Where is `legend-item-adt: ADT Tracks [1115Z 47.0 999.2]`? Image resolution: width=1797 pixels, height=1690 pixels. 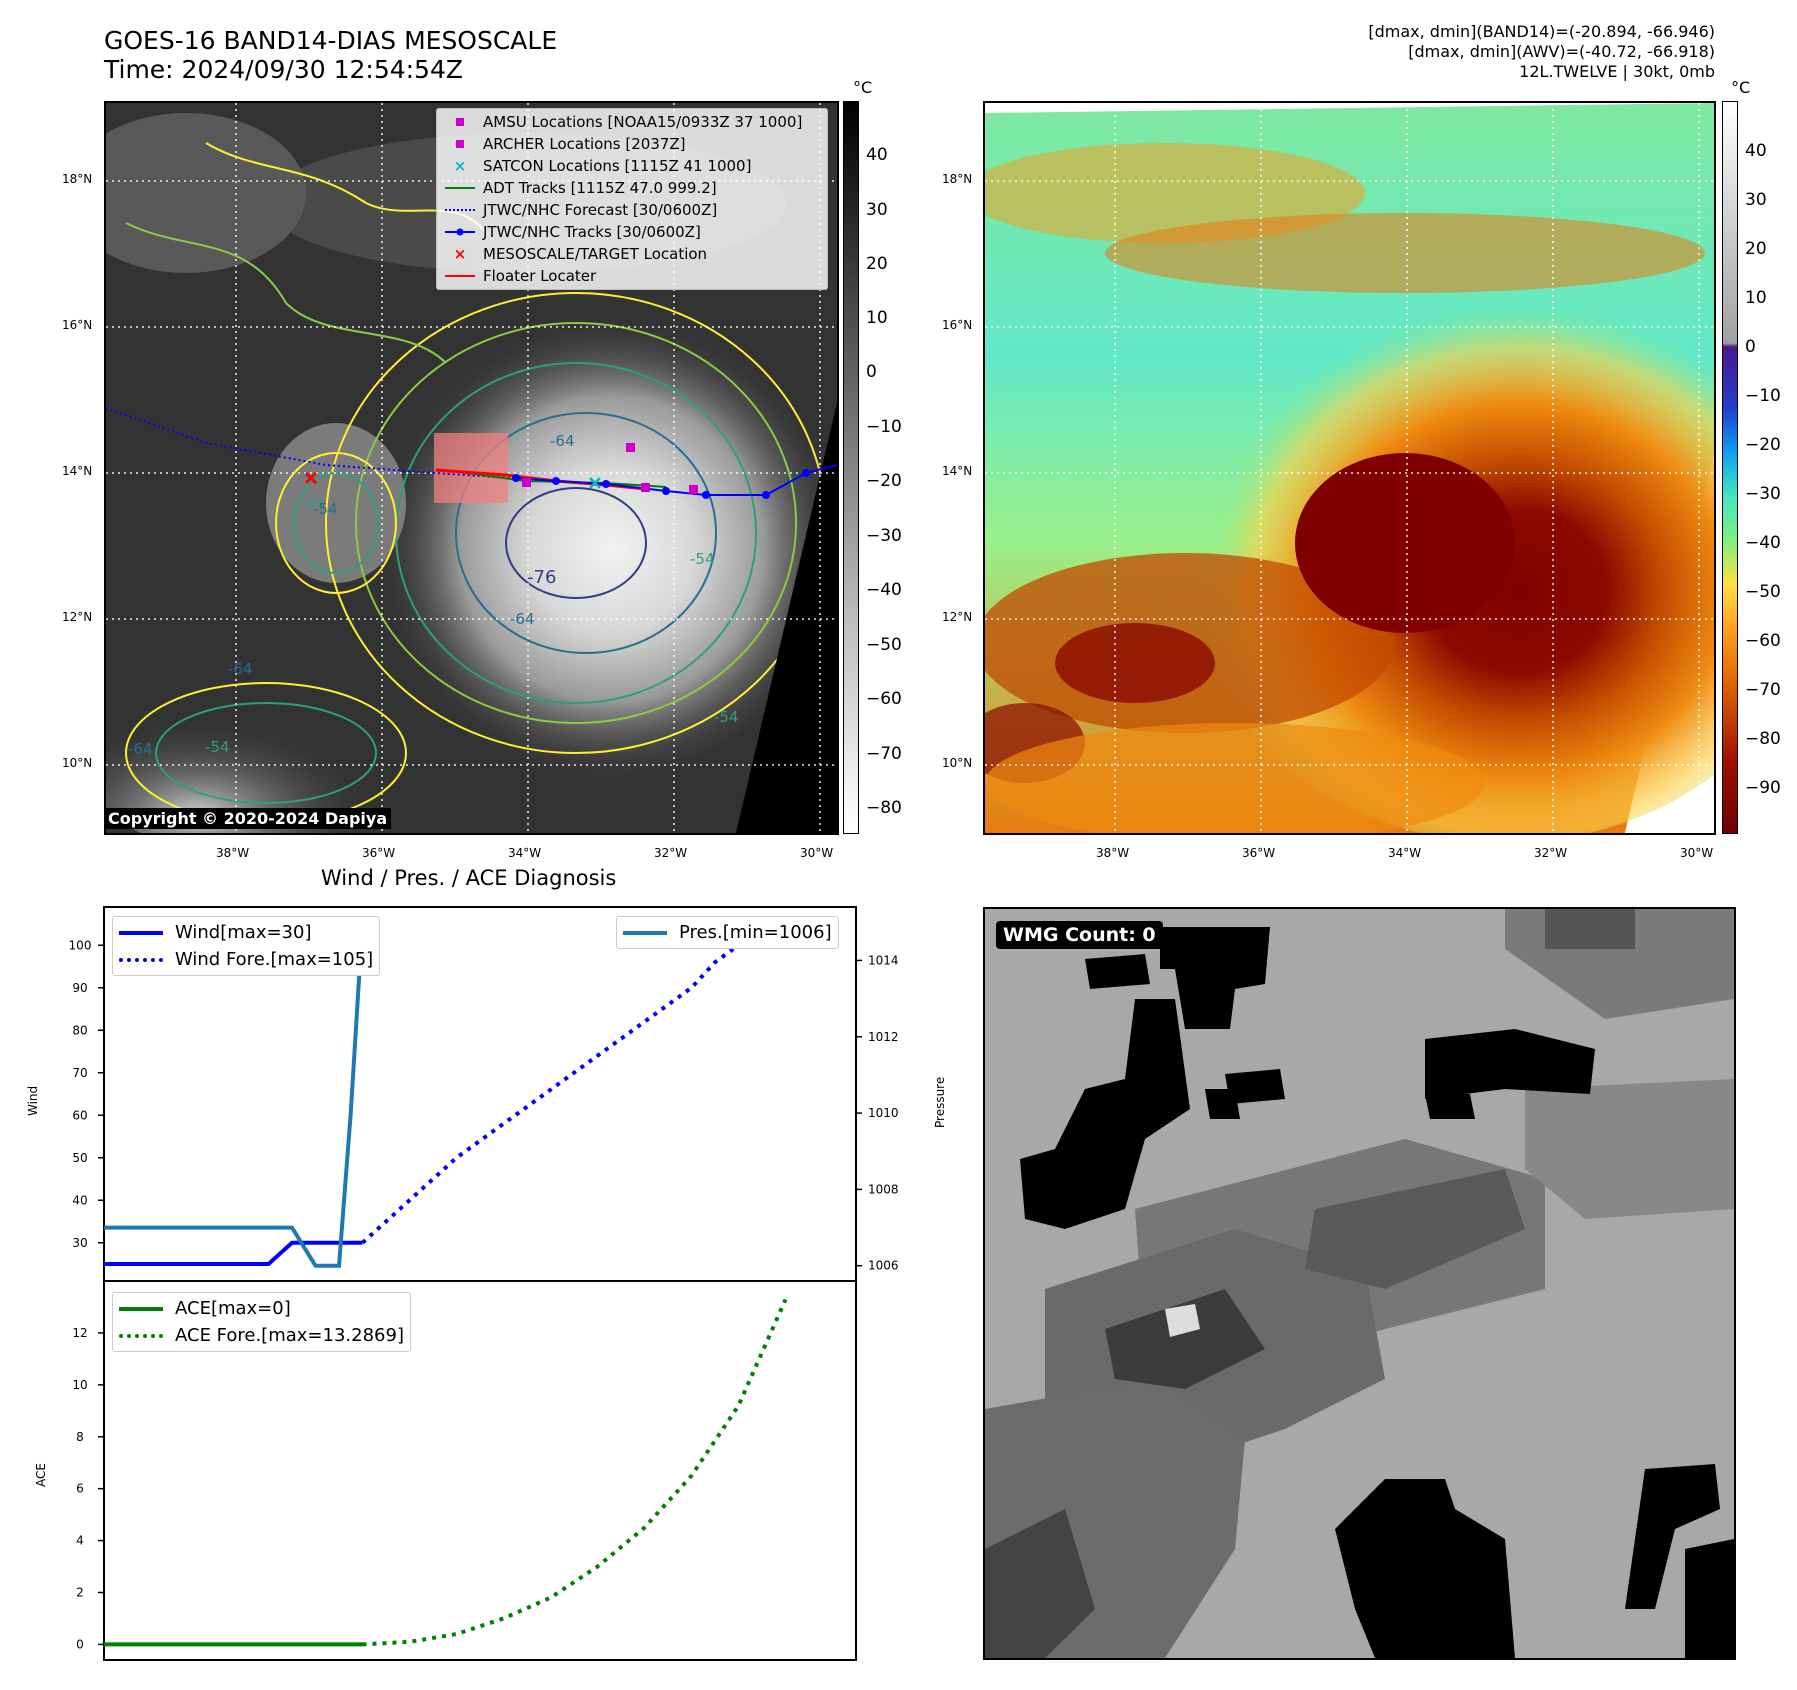
legend-item-adt: ADT Tracks [1115Z 47.0 999.2] is located at coordinates (632, 188).